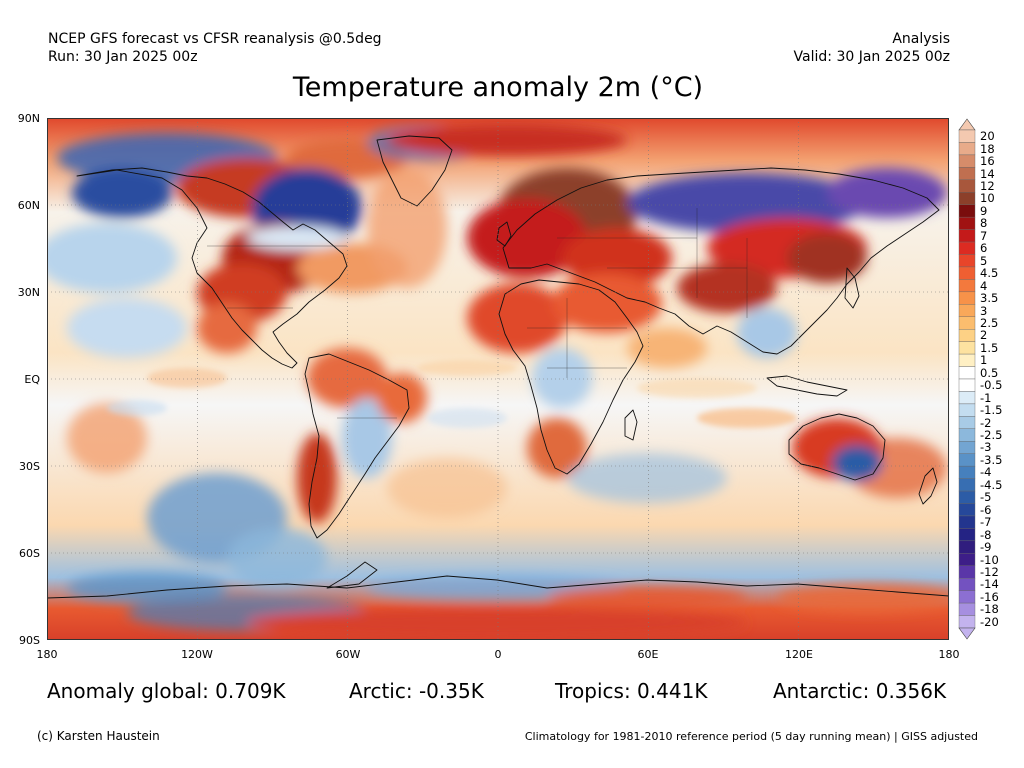  What do you see at coordinates (166, 691) in the screenshot?
I see `global-anomaly: Anomaly global: 0.709K` at bounding box center [166, 691].